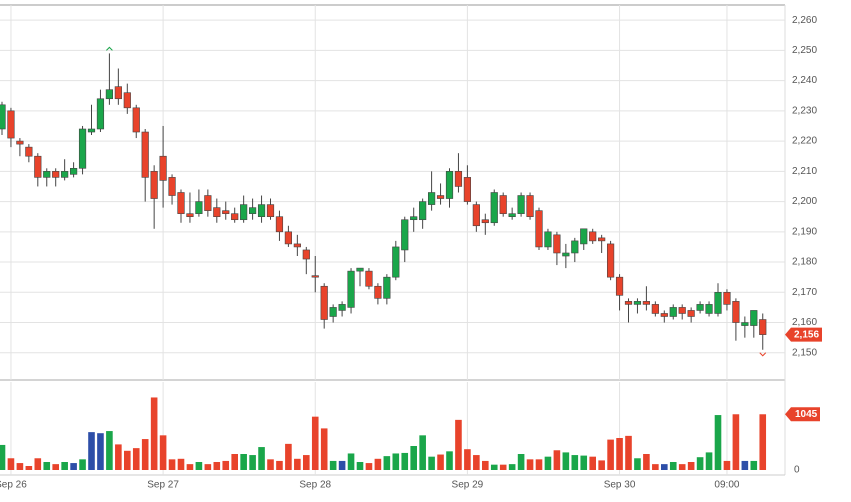  What do you see at coordinates (804, 352) in the screenshot?
I see `y-tick-label: 2,150` at bounding box center [804, 352].